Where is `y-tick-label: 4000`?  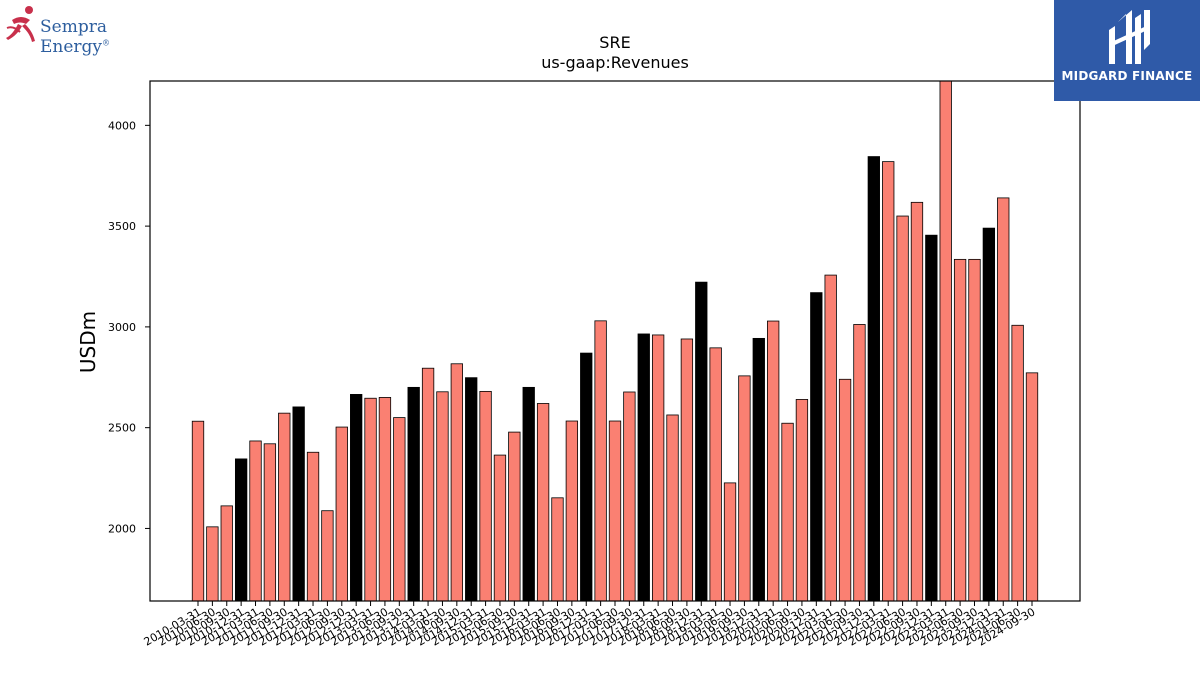 y-tick-label: 4000 is located at coordinates (122, 125).